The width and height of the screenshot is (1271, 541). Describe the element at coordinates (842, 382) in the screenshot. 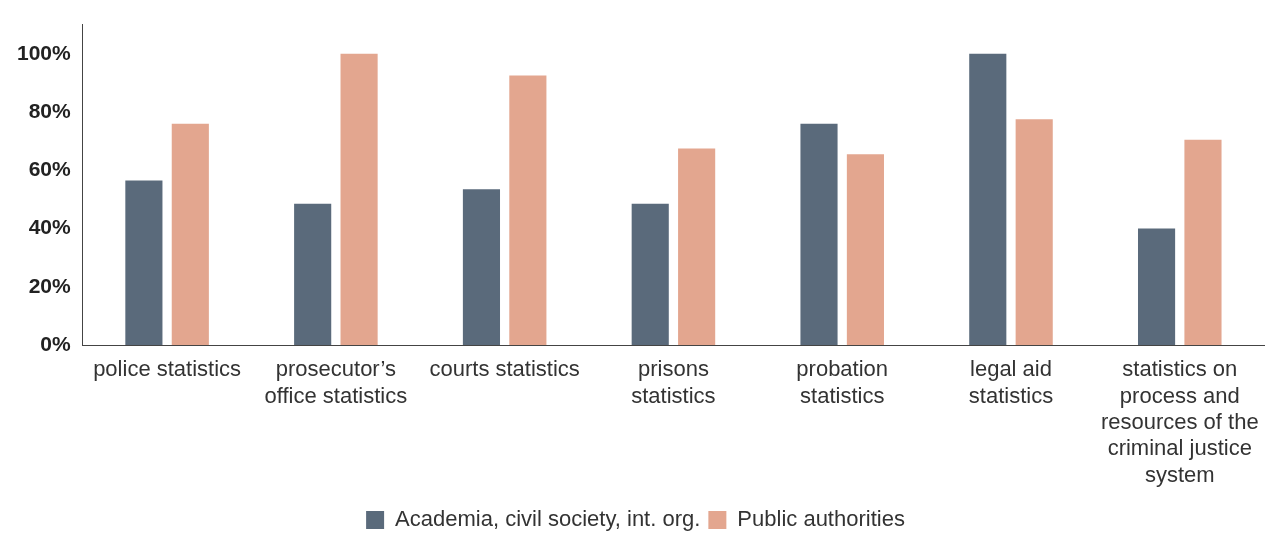

I see `x-tick-label: probation statistics` at that location.